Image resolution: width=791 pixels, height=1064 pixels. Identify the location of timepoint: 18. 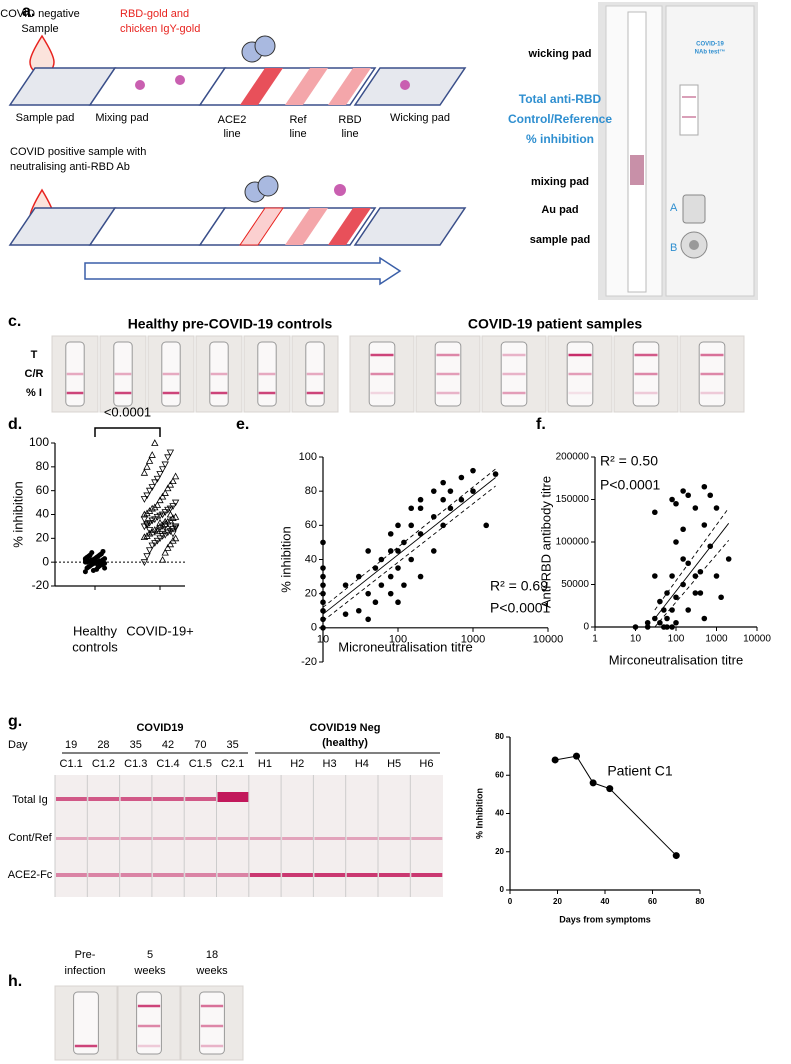
(212, 955).